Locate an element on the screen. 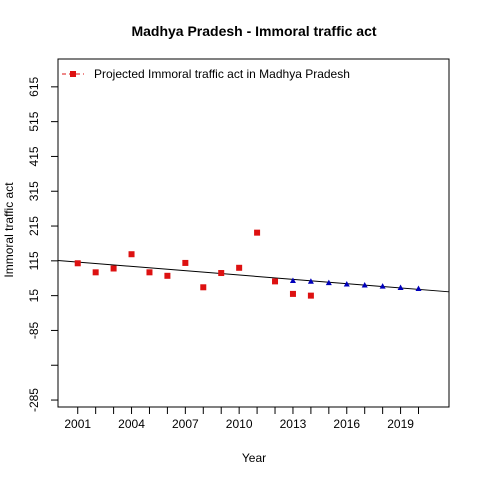 This screenshot has height=480, width=480. x-tick-label: 2019 is located at coordinates (400, 424).